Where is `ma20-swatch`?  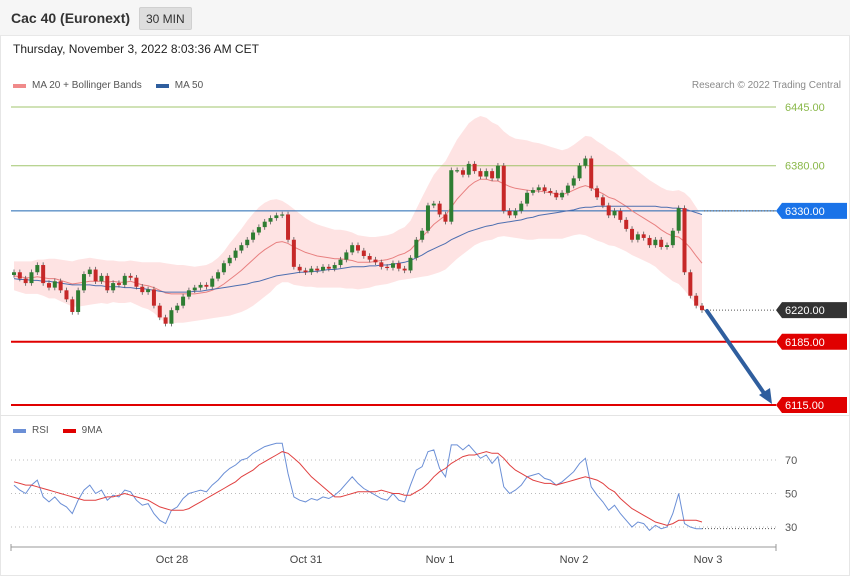
ma20-swatch is located at coordinates (19, 85).